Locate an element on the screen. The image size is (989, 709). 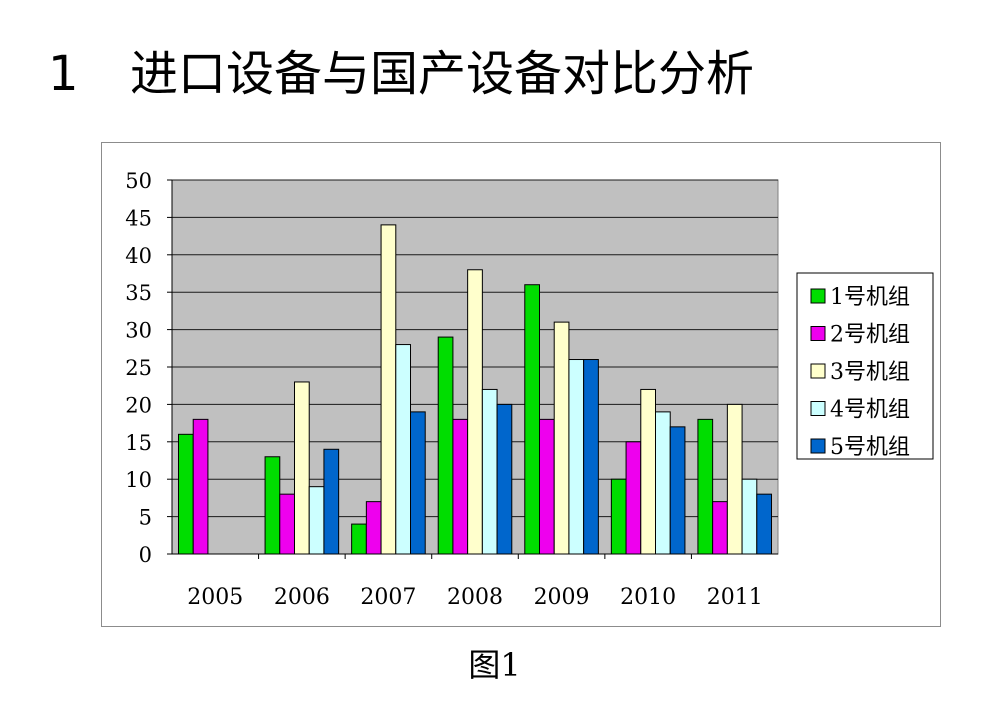
legend-label: 5号机组 is located at coordinates (870, 447).